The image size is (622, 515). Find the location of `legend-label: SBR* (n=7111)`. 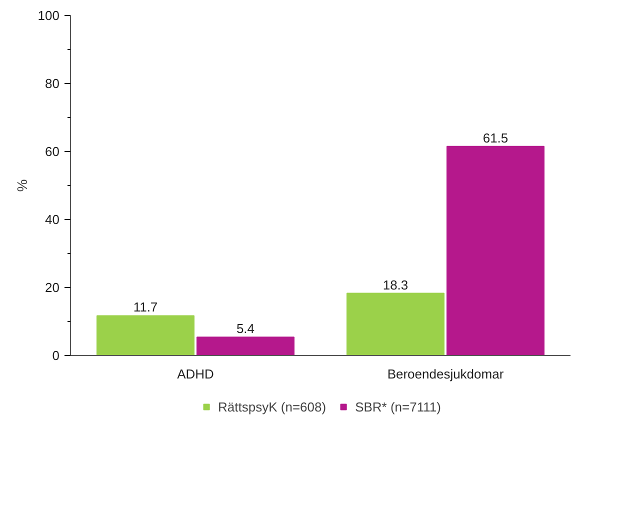

legend-label: SBR* (n=7111) is located at coordinates (398, 406).